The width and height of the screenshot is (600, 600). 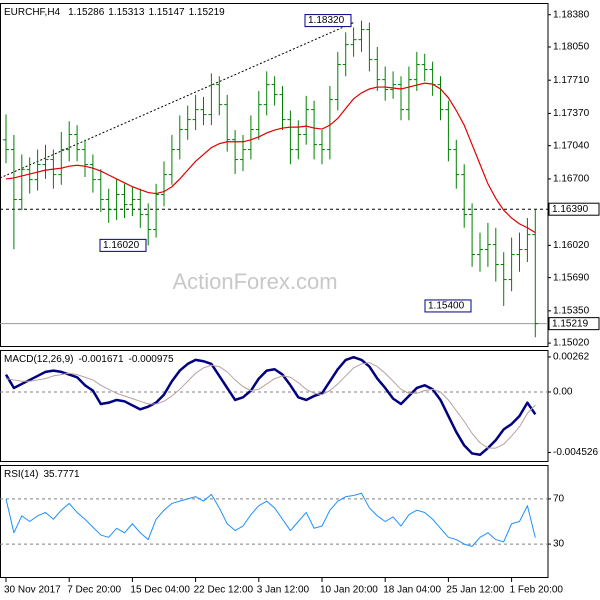 I want to click on y-tick-label: 1.18050, so click(x=571, y=47).